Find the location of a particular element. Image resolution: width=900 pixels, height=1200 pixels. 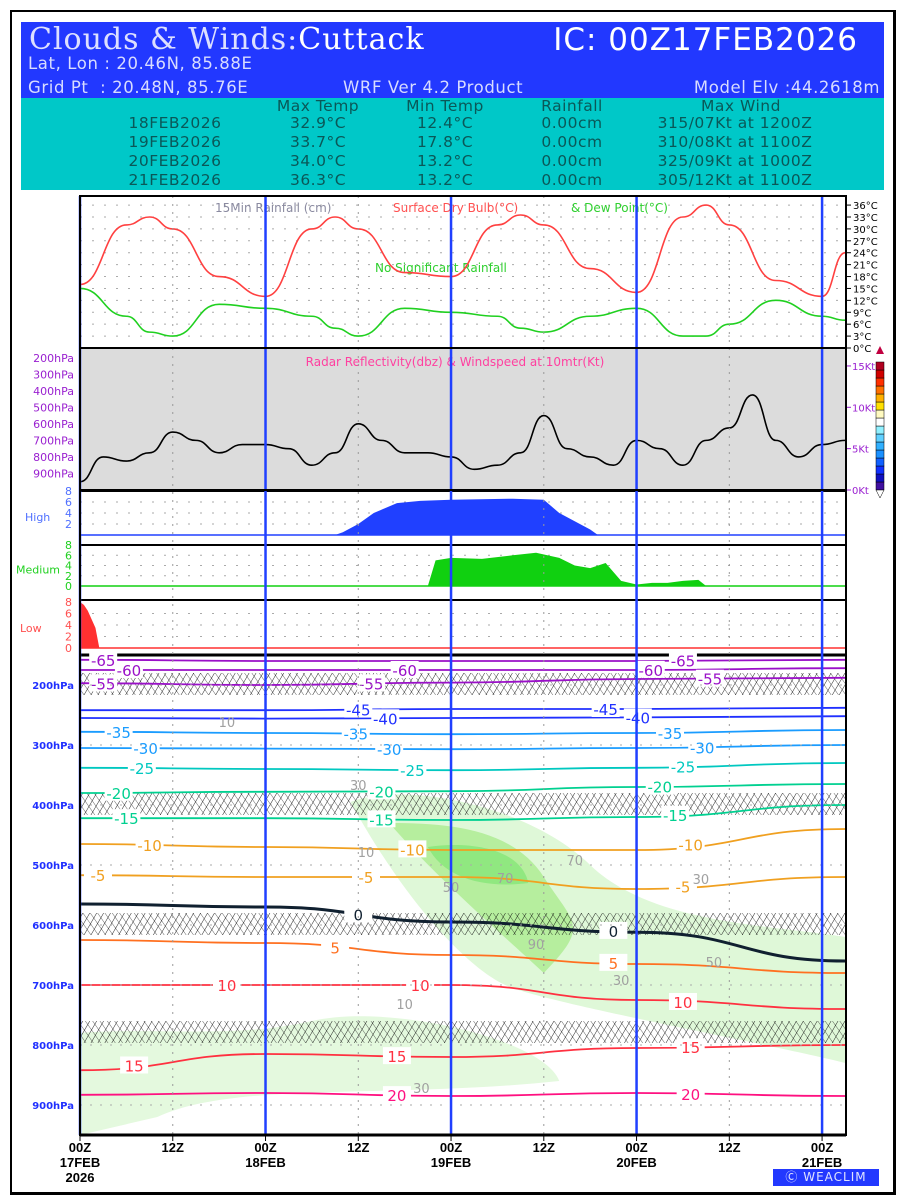

high-cloud-label: High is located at coordinates (37, 517).